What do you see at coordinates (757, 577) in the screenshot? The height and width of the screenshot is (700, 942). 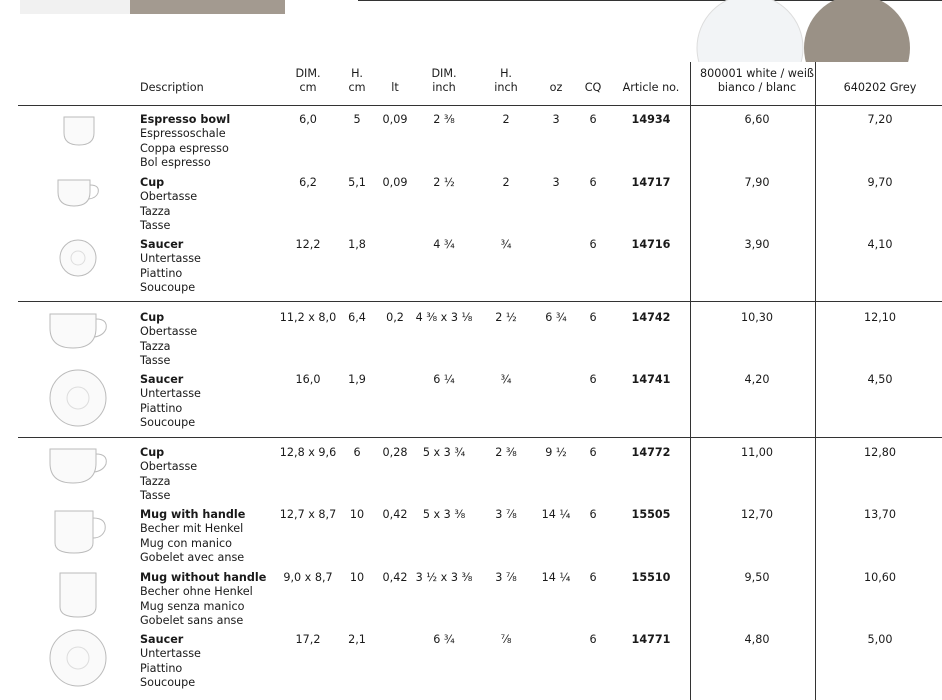 I see `text: 9,50` at bounding box center [757, 577].